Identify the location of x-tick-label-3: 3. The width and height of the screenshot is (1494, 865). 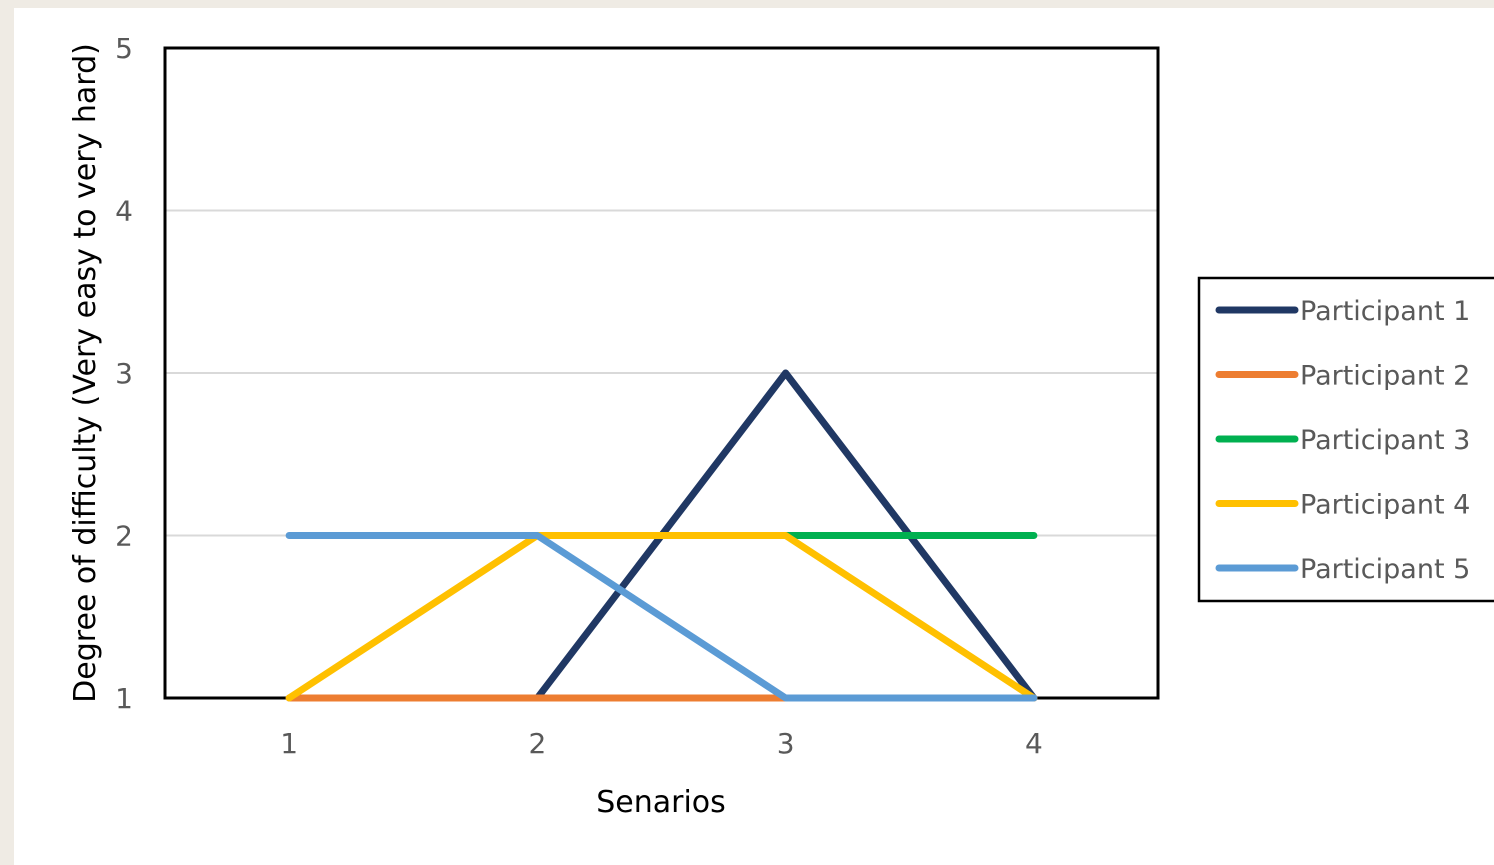
(786, 743).